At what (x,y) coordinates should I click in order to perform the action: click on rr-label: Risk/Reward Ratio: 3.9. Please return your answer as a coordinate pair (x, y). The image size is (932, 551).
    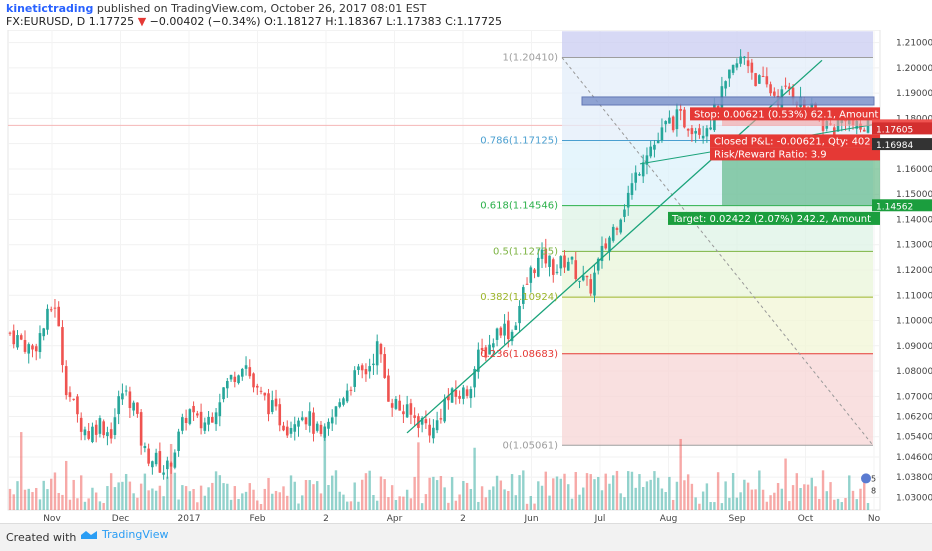
    Looking at the image, I should click on (770, 154).